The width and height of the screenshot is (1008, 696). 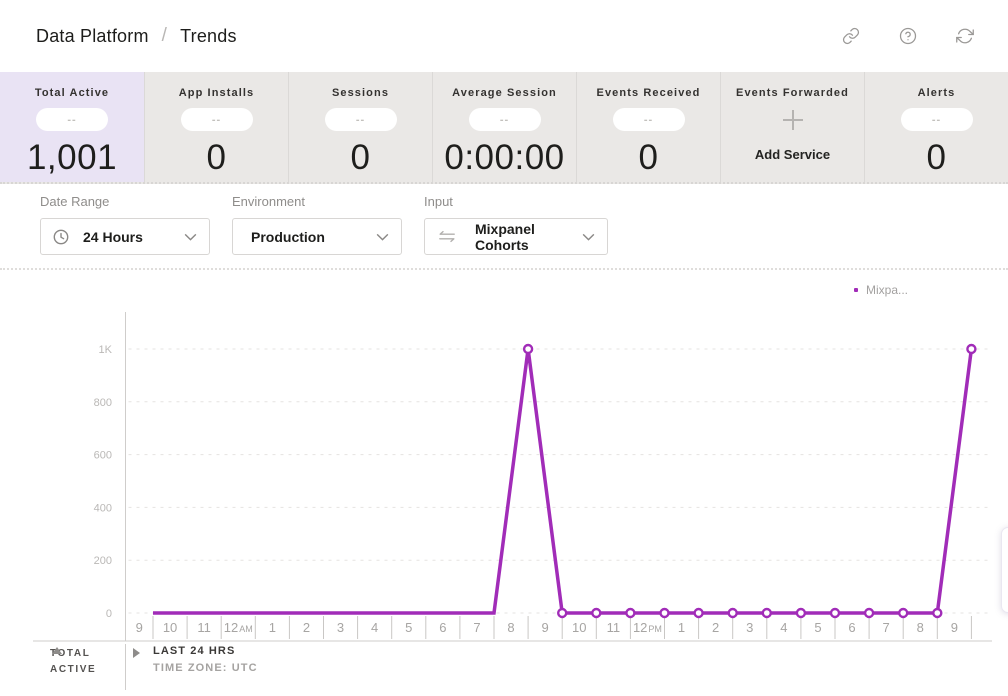 I want to click on chart-footer: TOTAL ACTIVE LAST 24 HRS TIME ZONE: UTC, so click(x=504, y=670).